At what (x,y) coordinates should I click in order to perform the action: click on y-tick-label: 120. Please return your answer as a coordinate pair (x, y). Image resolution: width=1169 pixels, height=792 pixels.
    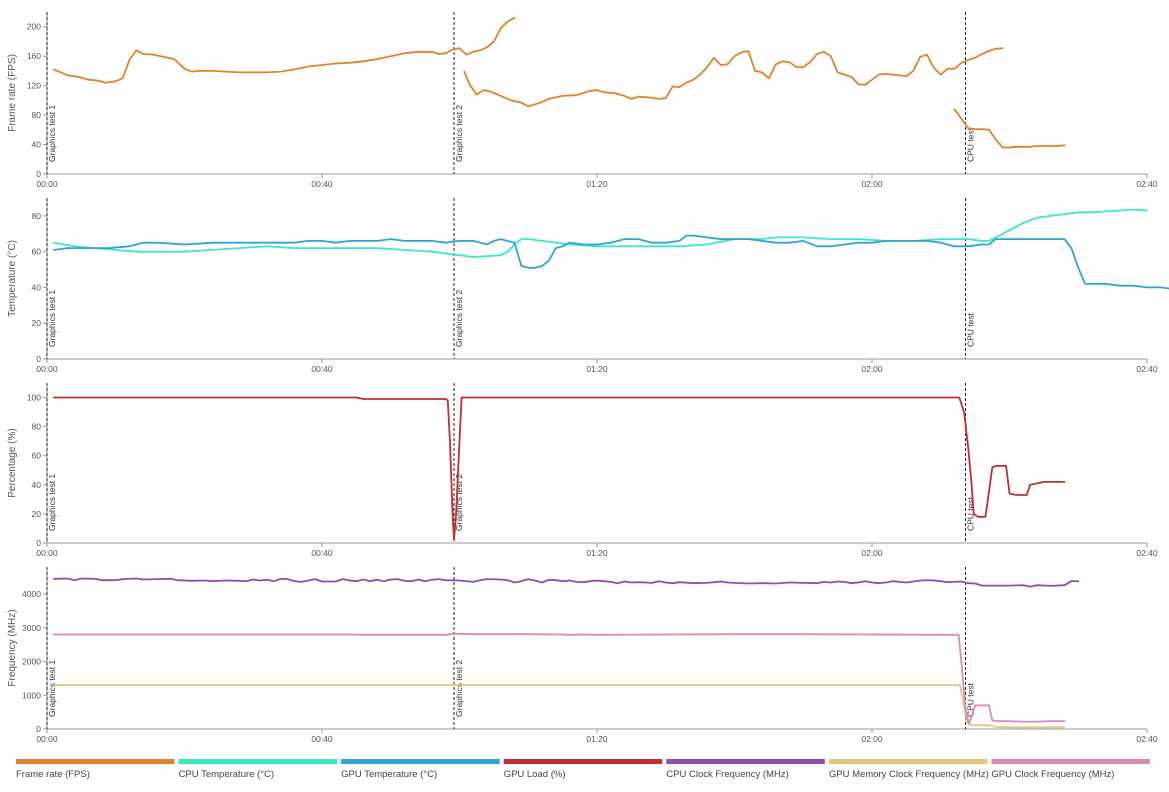
    Looking at the image, I should click on (34, 86).